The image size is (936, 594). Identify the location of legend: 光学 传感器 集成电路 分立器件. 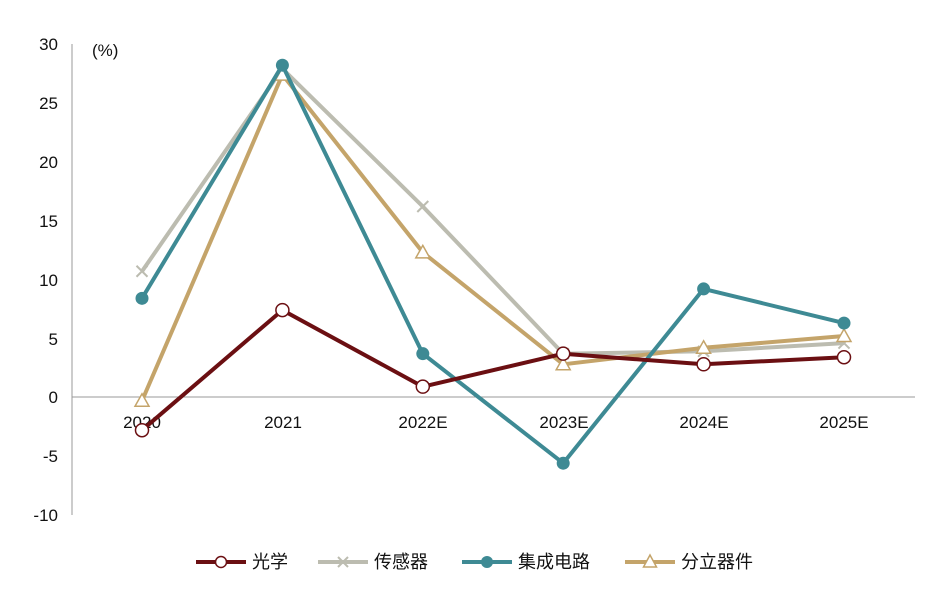
(474, 562).